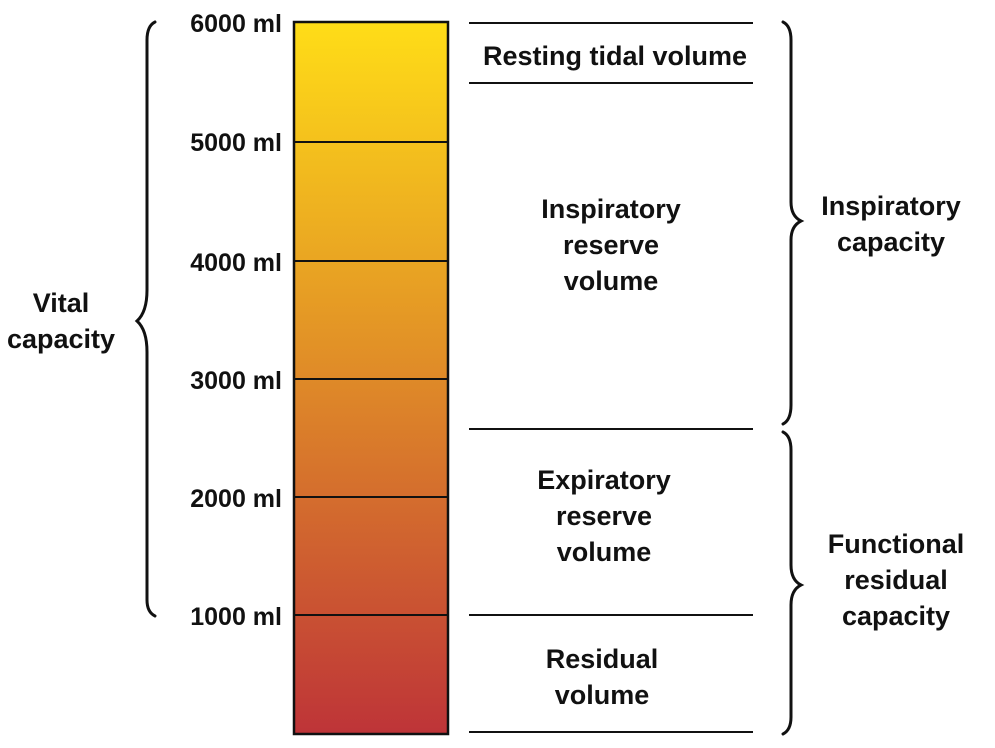 The height and width of the screenshot is (748, 995). Describe the element at coordinates (896, 544) in the screenshot. I see `frc-line-1: Functional` at that location.